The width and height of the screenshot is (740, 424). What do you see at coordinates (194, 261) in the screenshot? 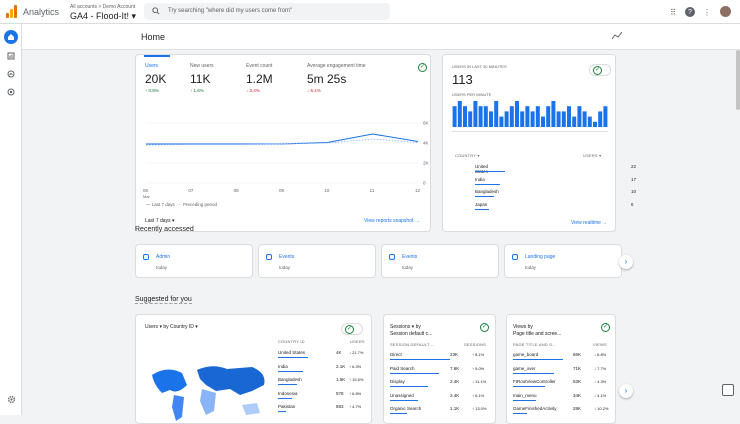
I see `recent-tile-admin: Admin today` at bounding box center [194, 261].